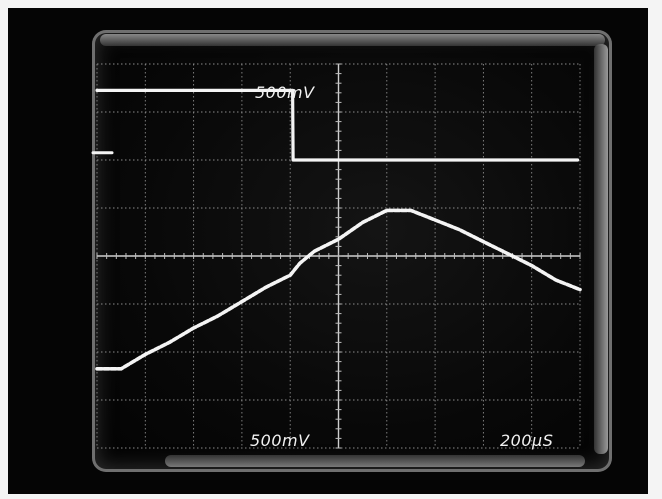 The width and height of the screenshot is (662, 499). Describe the element at coordinates (375, 461) in the screenshot. I see `bezel-bottom-edge` at that location.